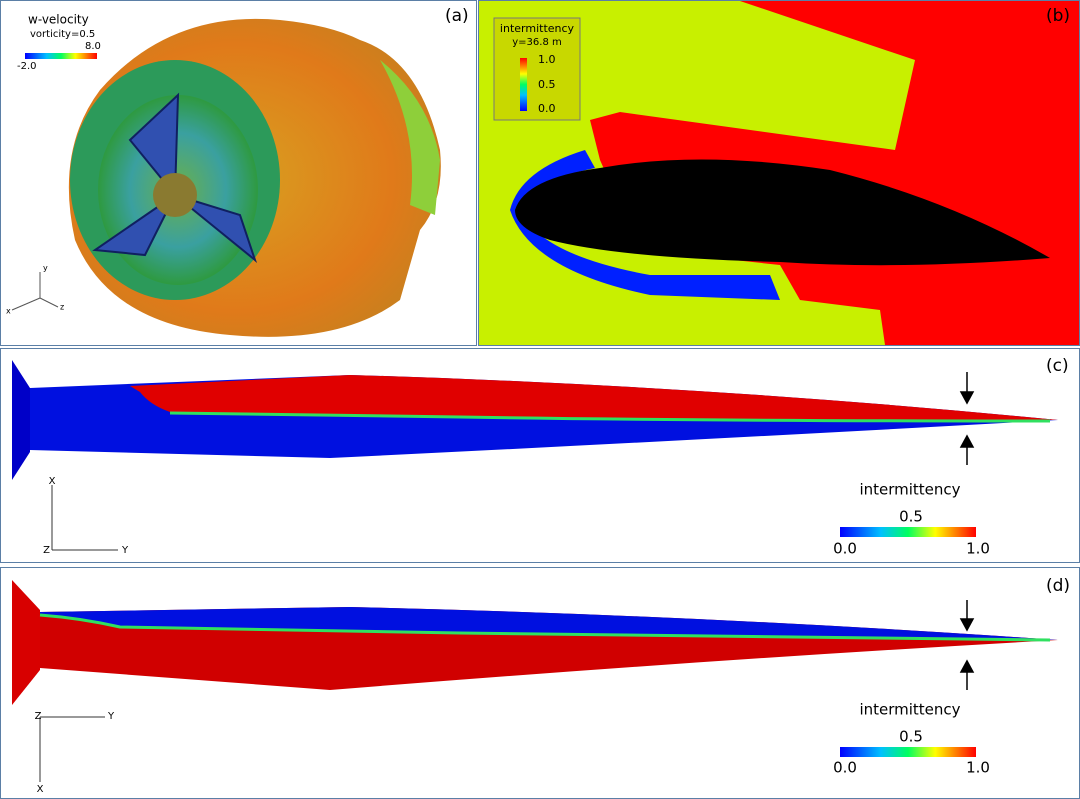 This screenshot has height=799, width=1080. I want to click on laminar-region, so click(549, 623).